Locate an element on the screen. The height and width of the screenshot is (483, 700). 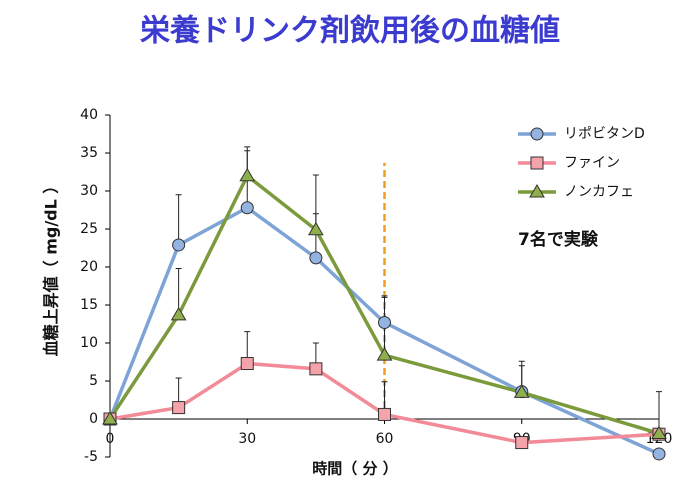
y-tick-label: 0 is located at coordinates (93, 419).